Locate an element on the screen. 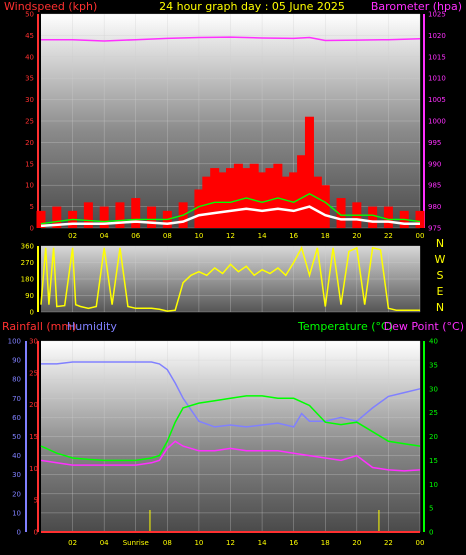 This screenshot has height=555, width=466. compass-label: N is located at coordinates (440, 307).